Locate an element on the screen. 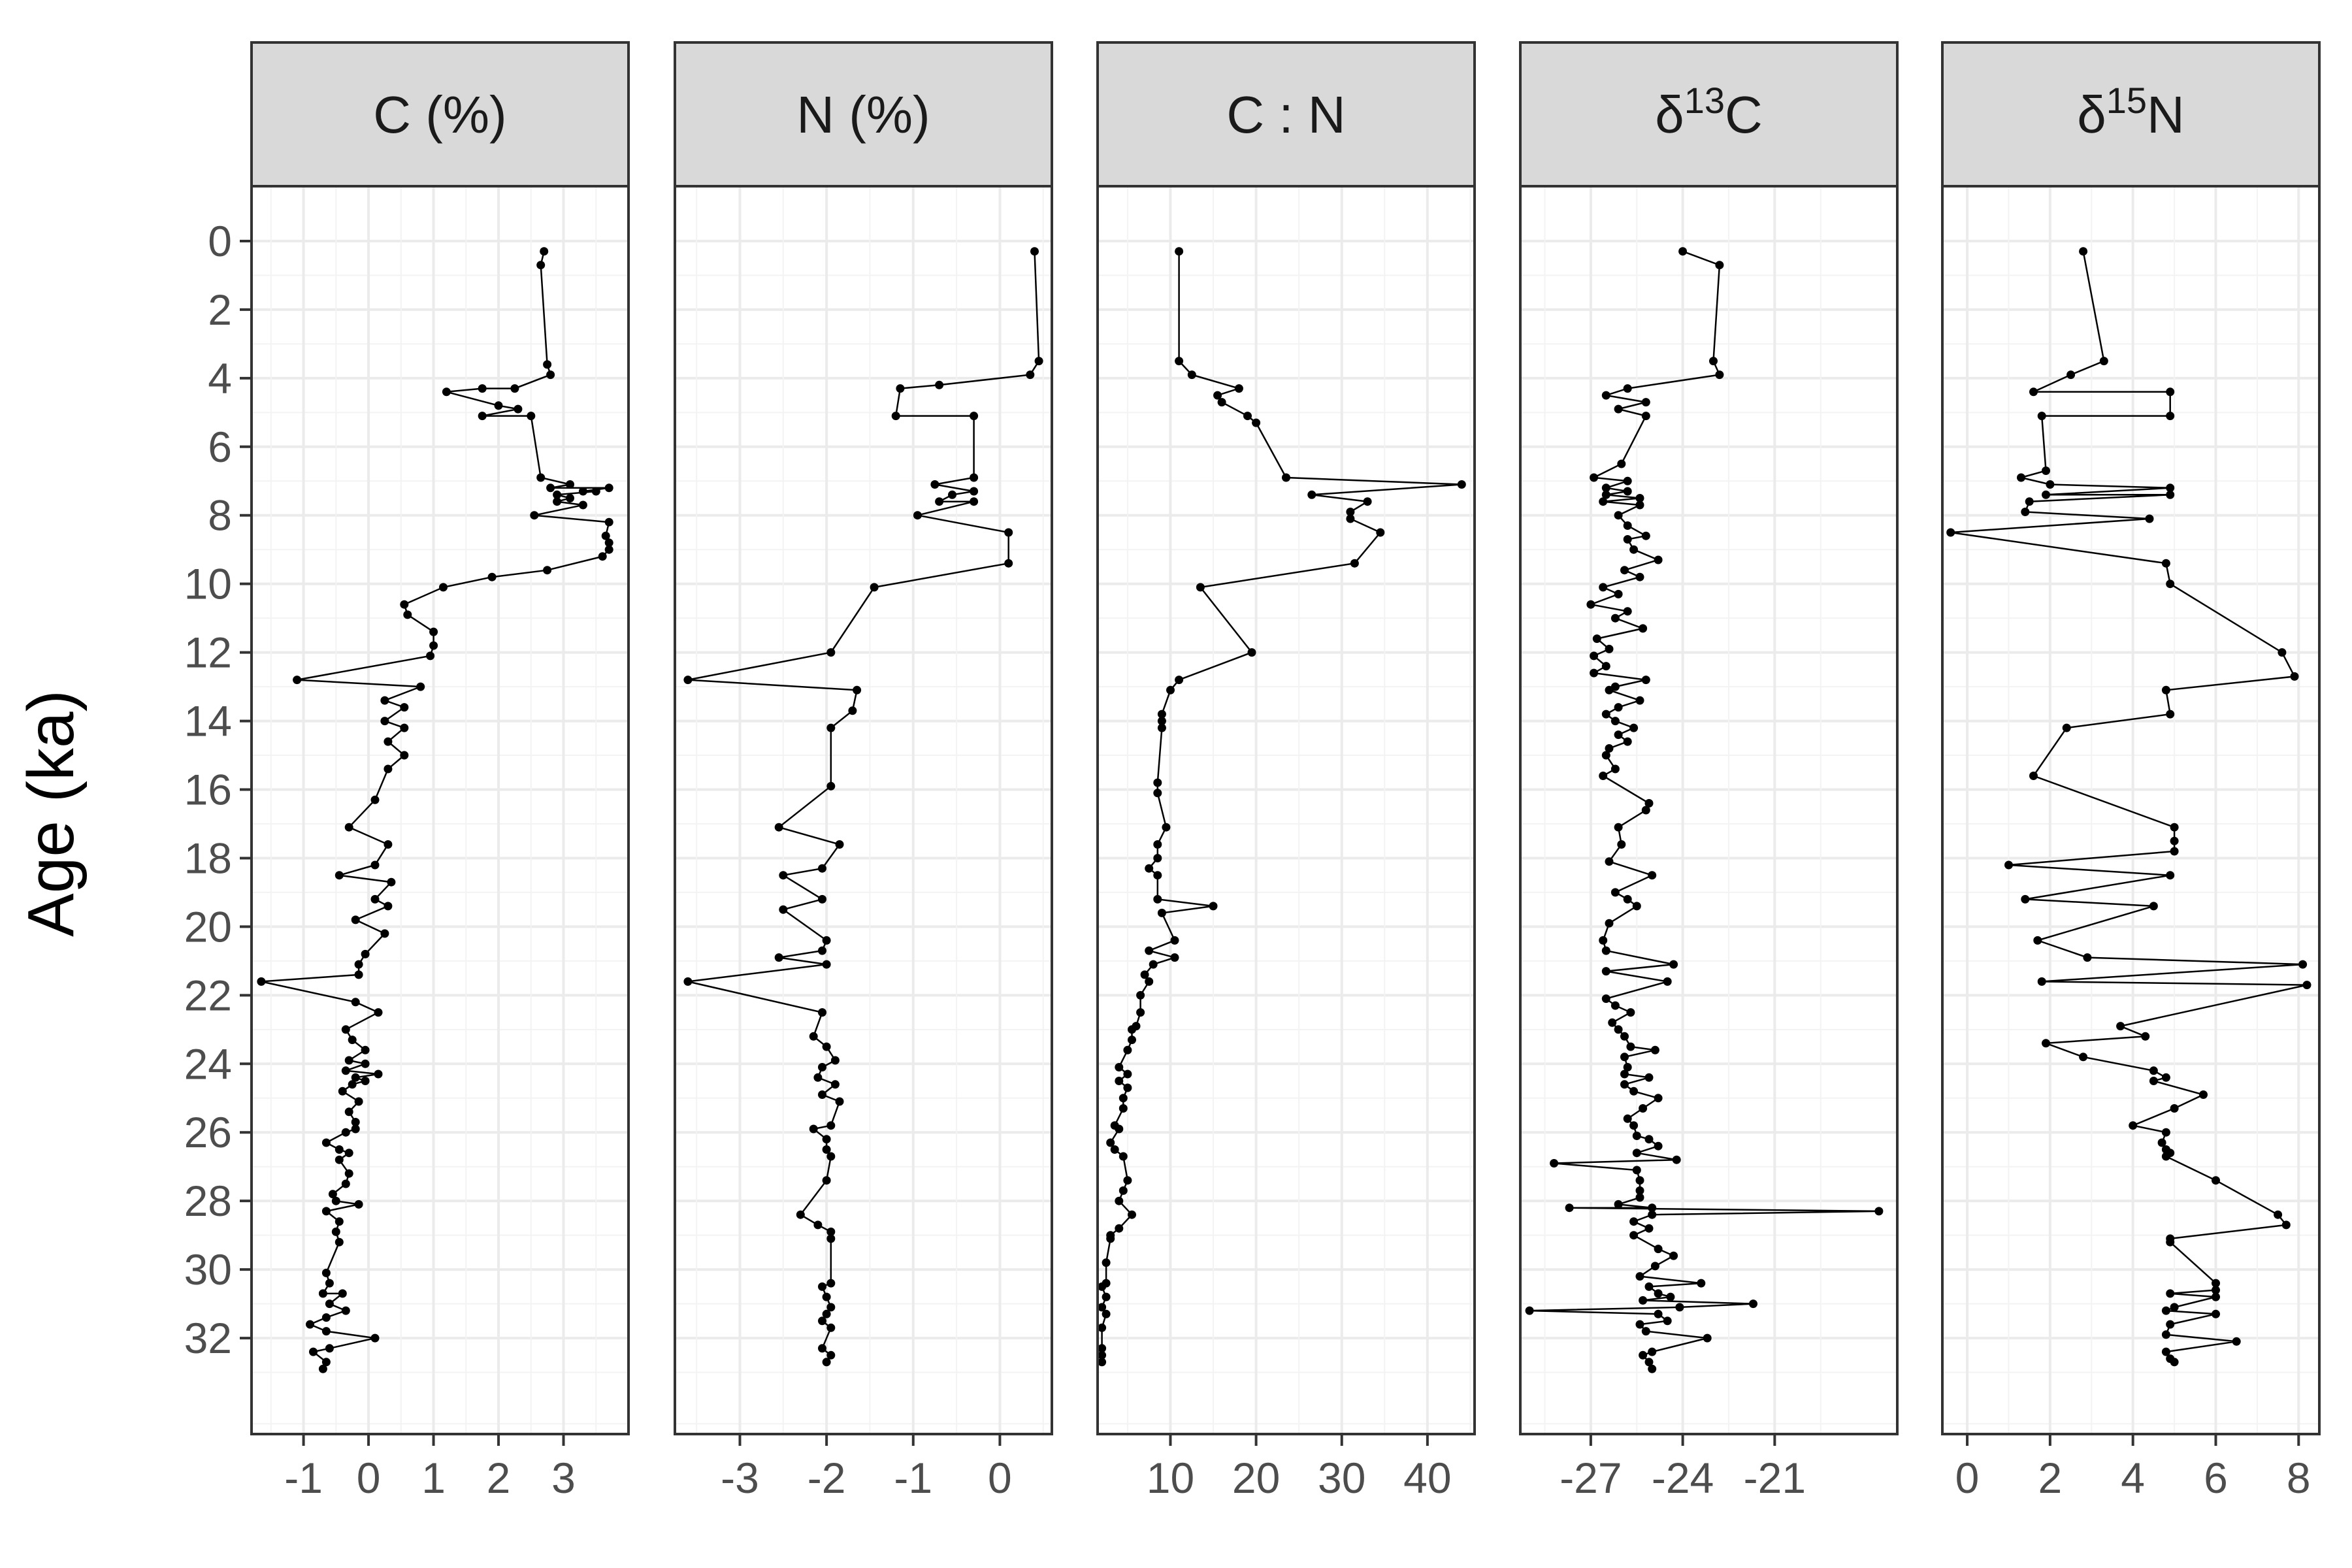 The image size is (2352, 1568). panel-border is located at coordinates (1286, 810).